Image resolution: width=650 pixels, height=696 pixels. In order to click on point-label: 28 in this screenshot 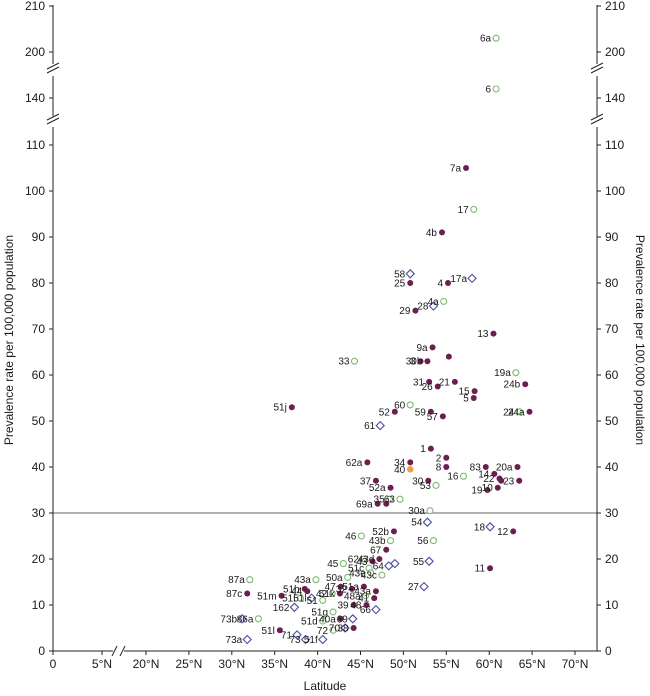, I will do `click(423, 307)`.